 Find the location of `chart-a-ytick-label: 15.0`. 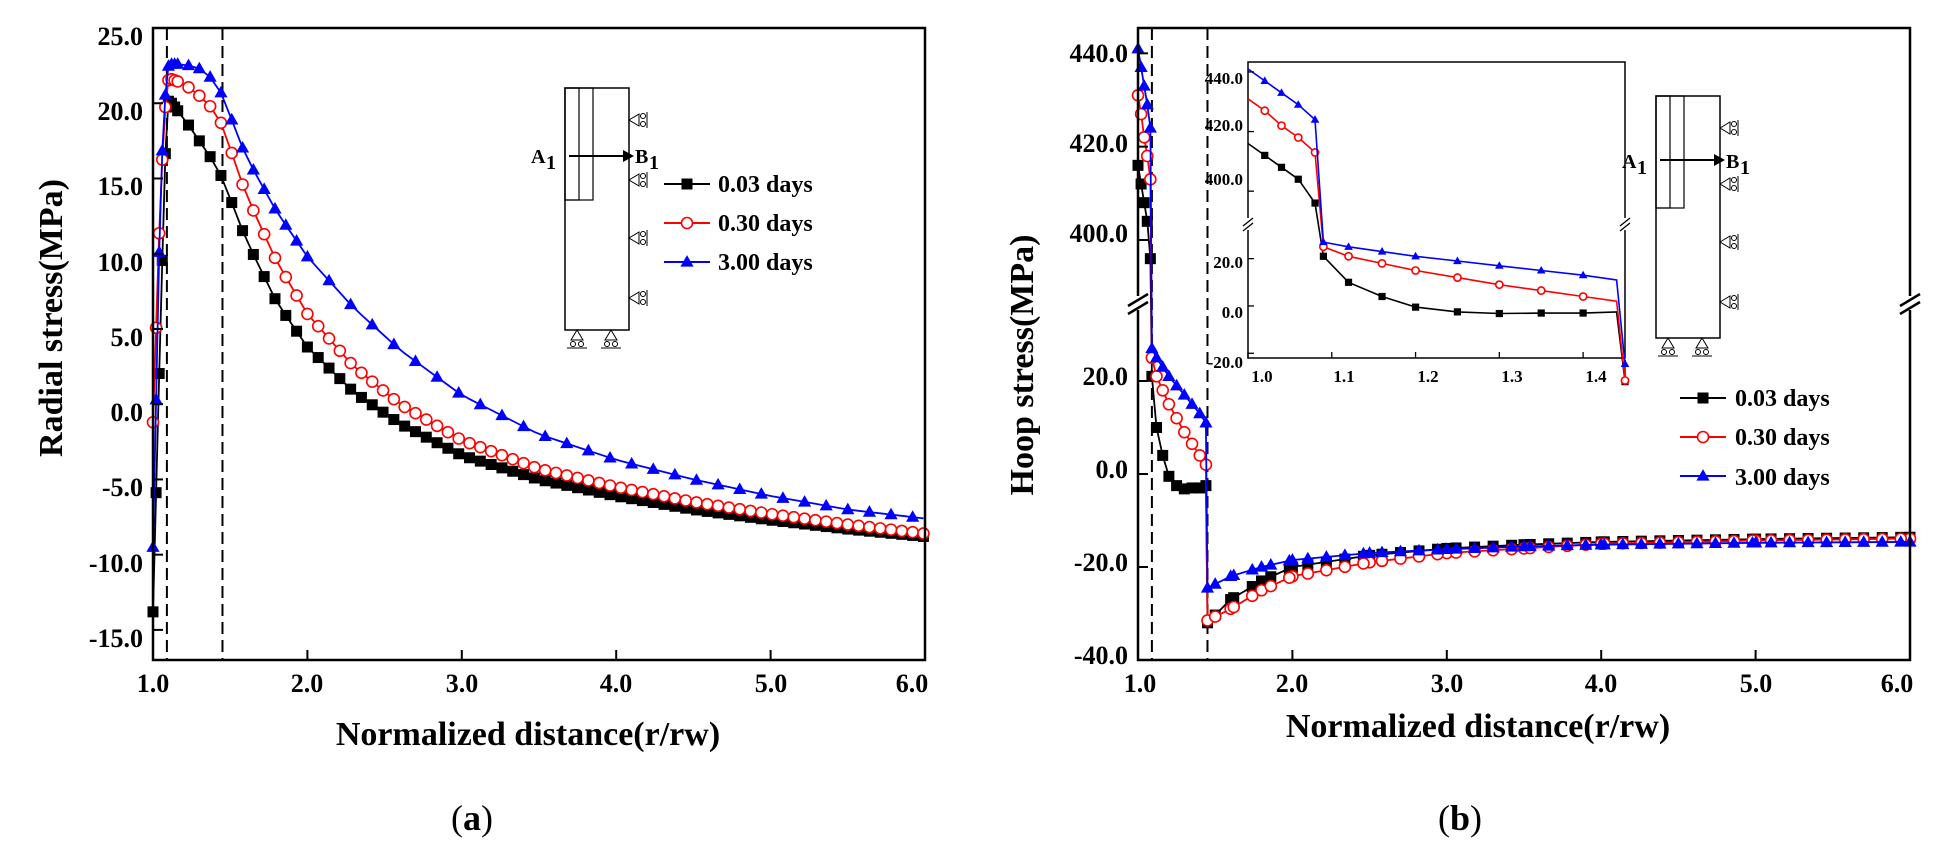

chart-a-ytick-label: 15.0 is located at coordinates (121, 186).